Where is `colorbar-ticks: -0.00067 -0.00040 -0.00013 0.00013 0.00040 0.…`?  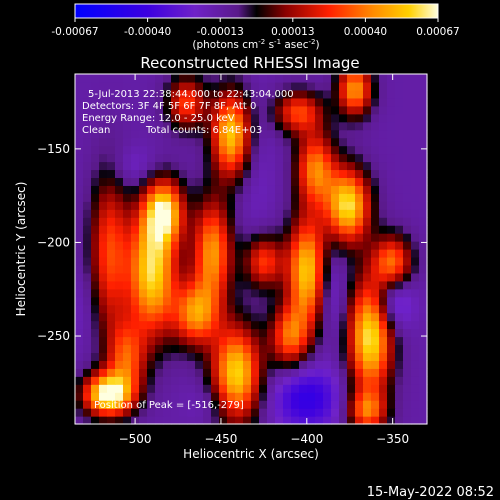
colorbar-ticks: -0.00067 -0.00040 -0.00013 0.00013 0.00040 0.… is located at coordinates (255, 28).